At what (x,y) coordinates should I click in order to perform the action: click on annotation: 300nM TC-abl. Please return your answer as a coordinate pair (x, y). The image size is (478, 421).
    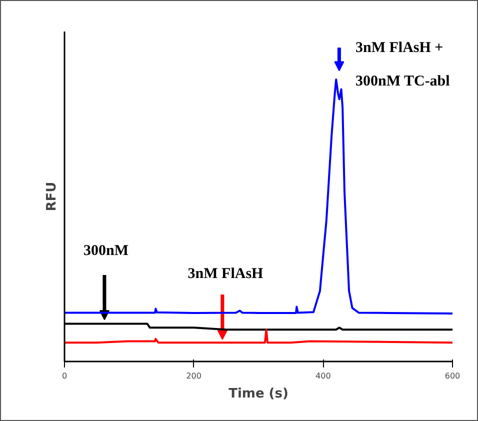
    Looking at the image, I should click on (403, 82).